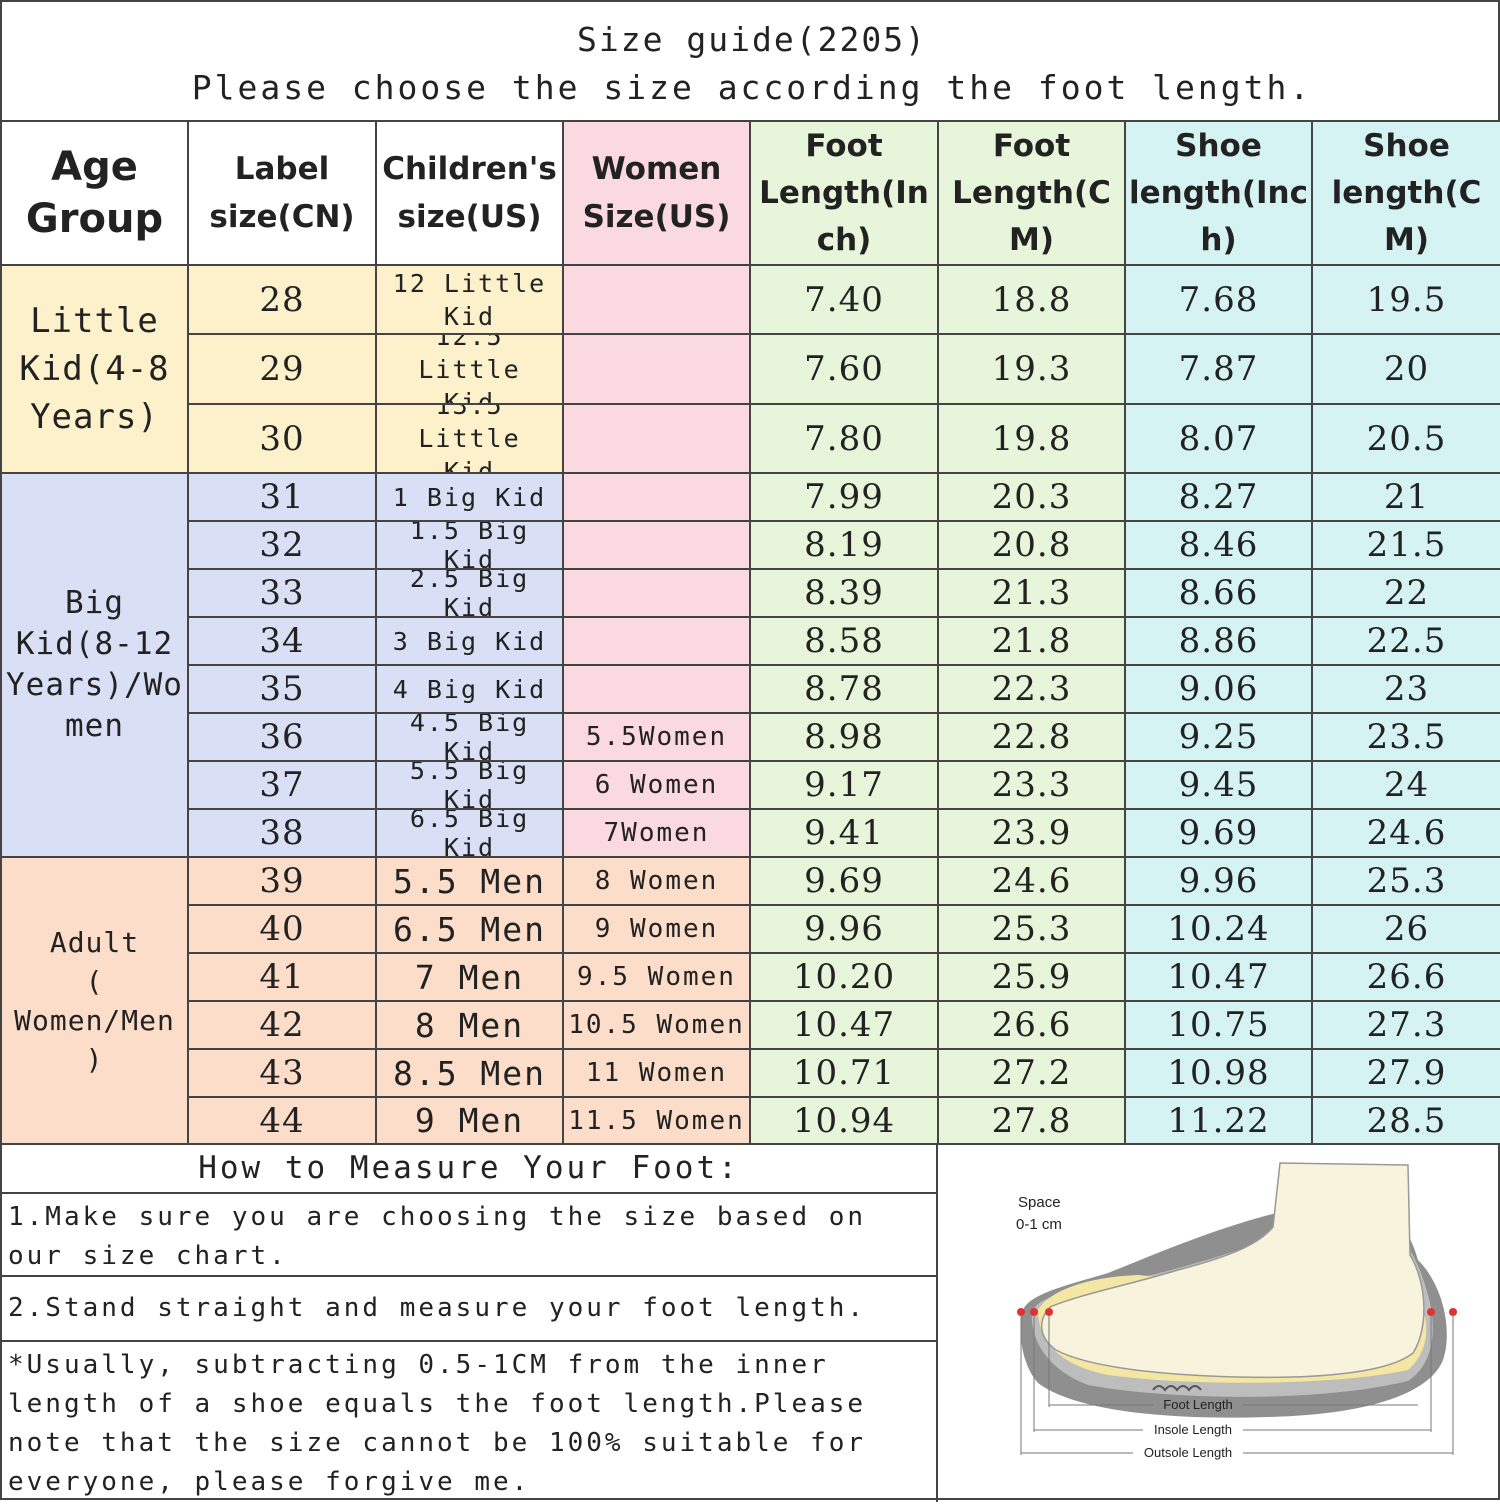  Describe the element at coordinates (1406, 690) in the screenshot. I see `shoe-length-cm-cell: 23` at that location.